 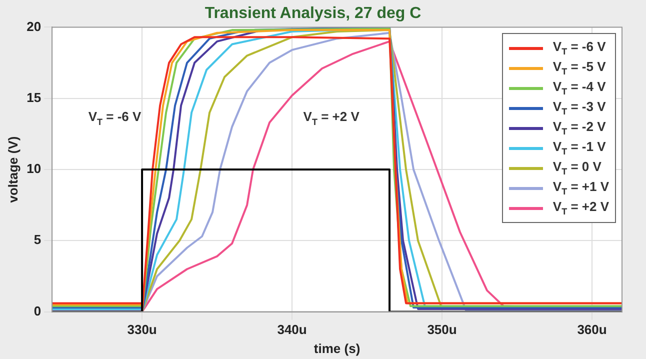 I want to click on legend-label: V$_{T}$ = -2 V, so click(x=579, y=128).